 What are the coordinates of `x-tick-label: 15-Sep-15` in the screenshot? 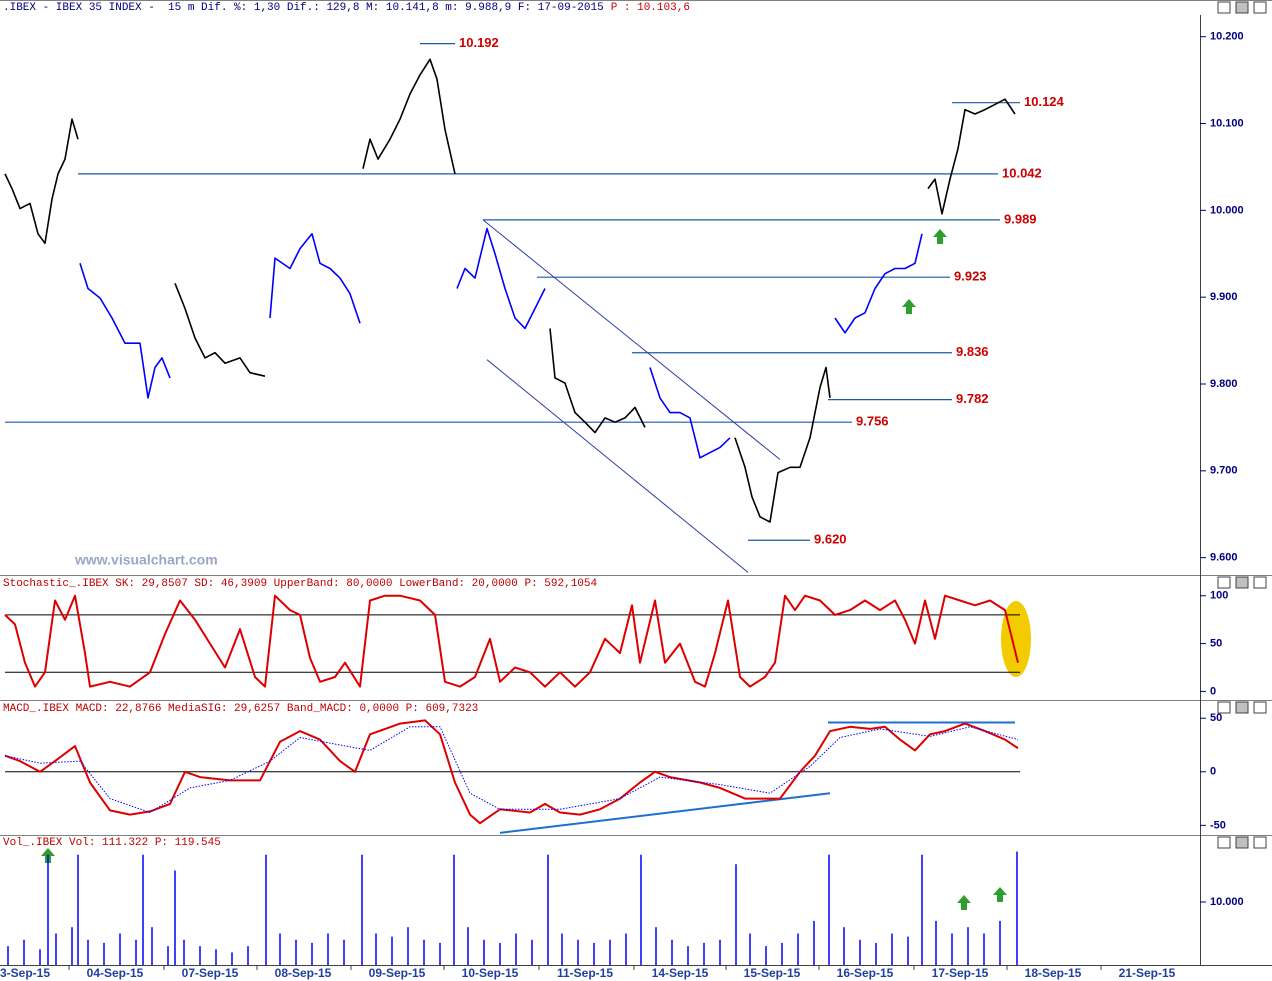 It's located at (772, 973).